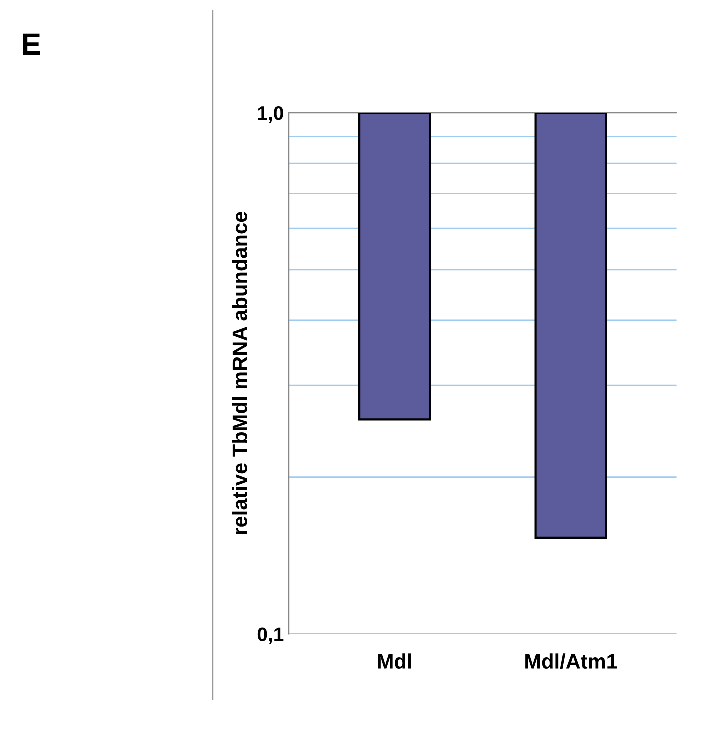 Image resolution: width=705 pixels, height=729 pixels. I want to click on y-tick-label: 1,0, so click(271, 115).